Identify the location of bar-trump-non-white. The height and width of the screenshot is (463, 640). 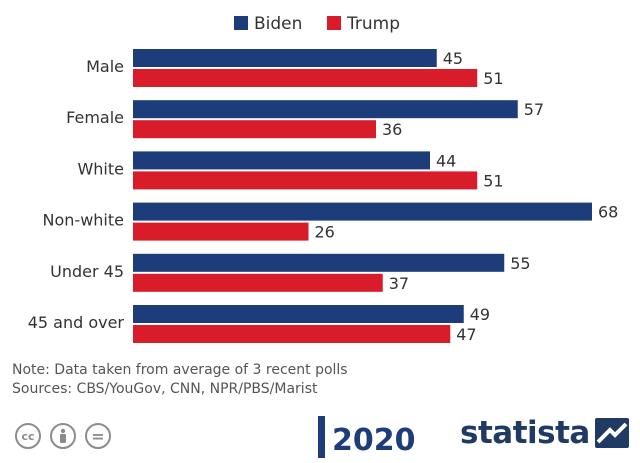
(221, 231).